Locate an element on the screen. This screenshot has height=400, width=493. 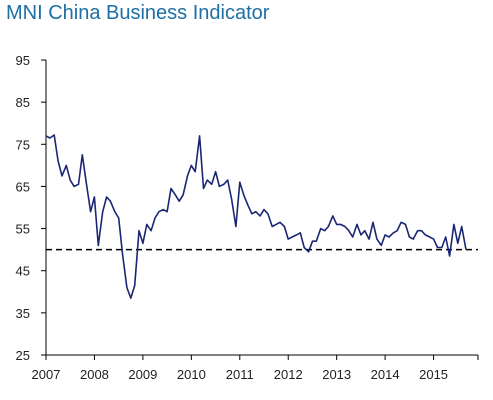
y-tick-label: 45 is located at coordinates (23, 271).